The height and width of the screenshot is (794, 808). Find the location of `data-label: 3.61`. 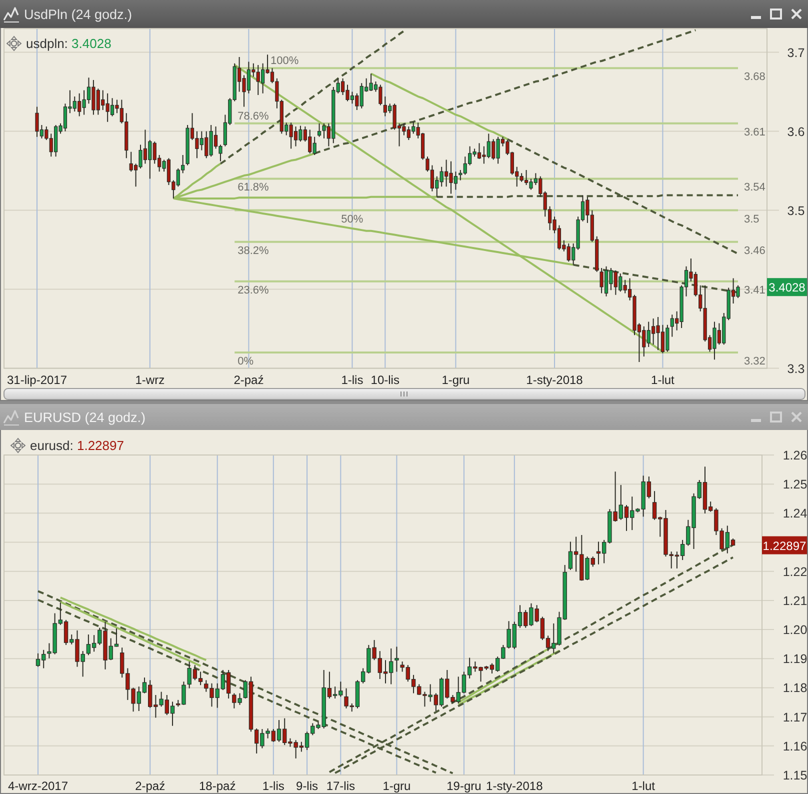

data-label: 3.61 is located at coordinates (755, 132).